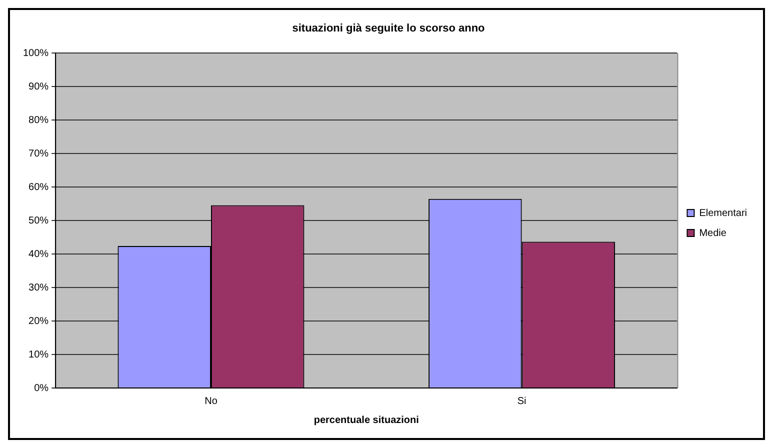 Image resolution: width=773 pixels, height=448 pixels. Describe the element at coordinates (211, 401) in the screenshot. I see `x-tick-label: No` at that location.